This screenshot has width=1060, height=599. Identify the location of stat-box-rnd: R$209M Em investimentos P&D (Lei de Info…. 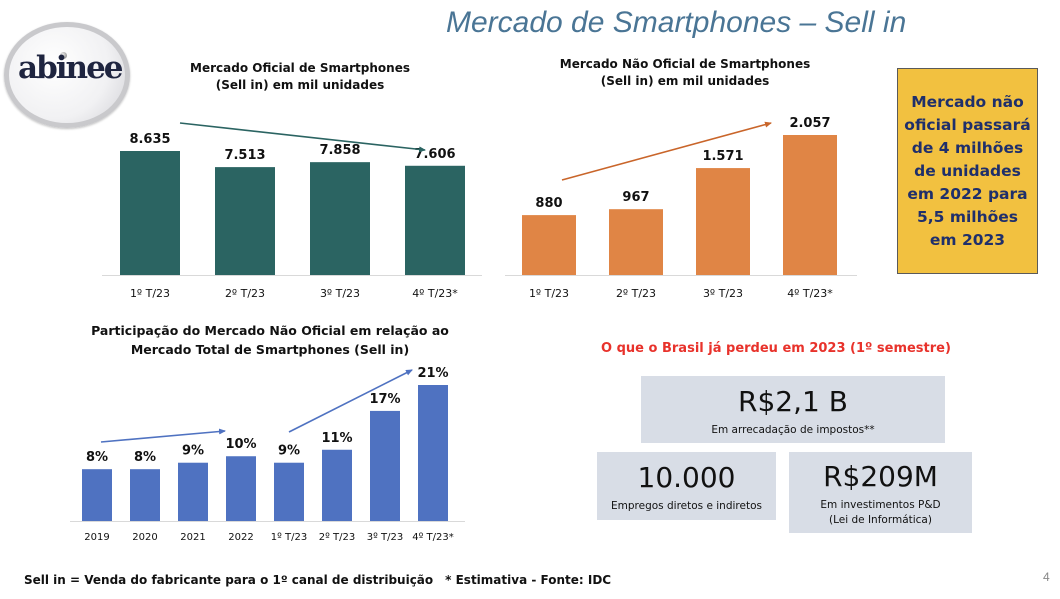
(880, 492).